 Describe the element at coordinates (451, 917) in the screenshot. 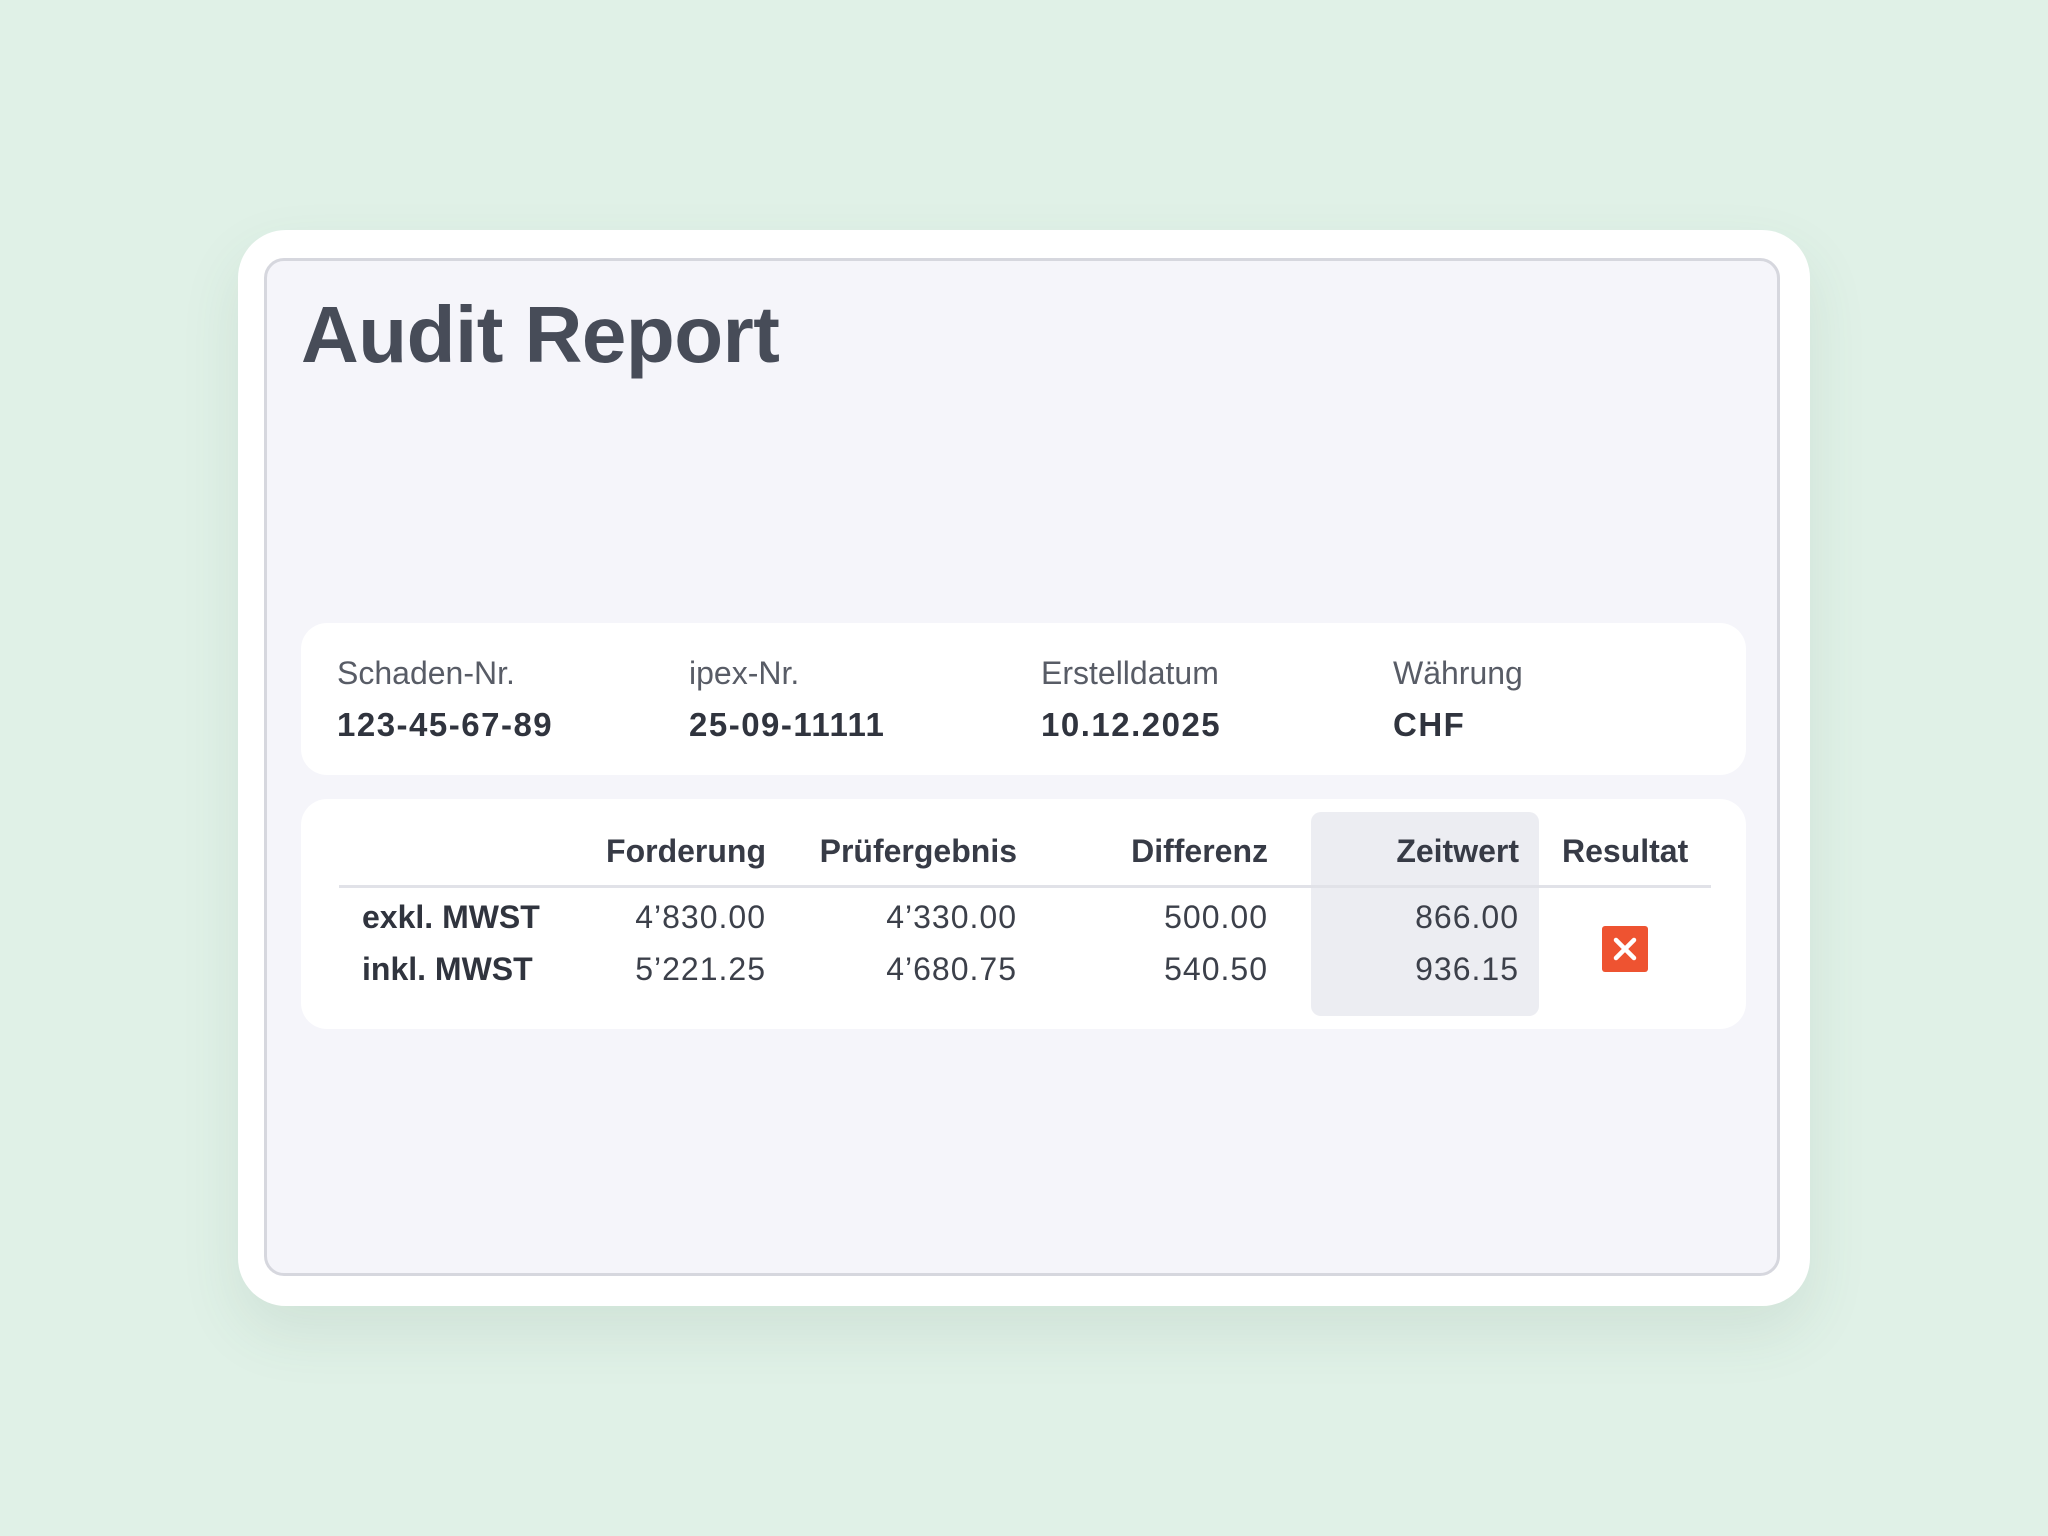

I see `row-label-exkl-mwst: exkl. MWST` at that location.